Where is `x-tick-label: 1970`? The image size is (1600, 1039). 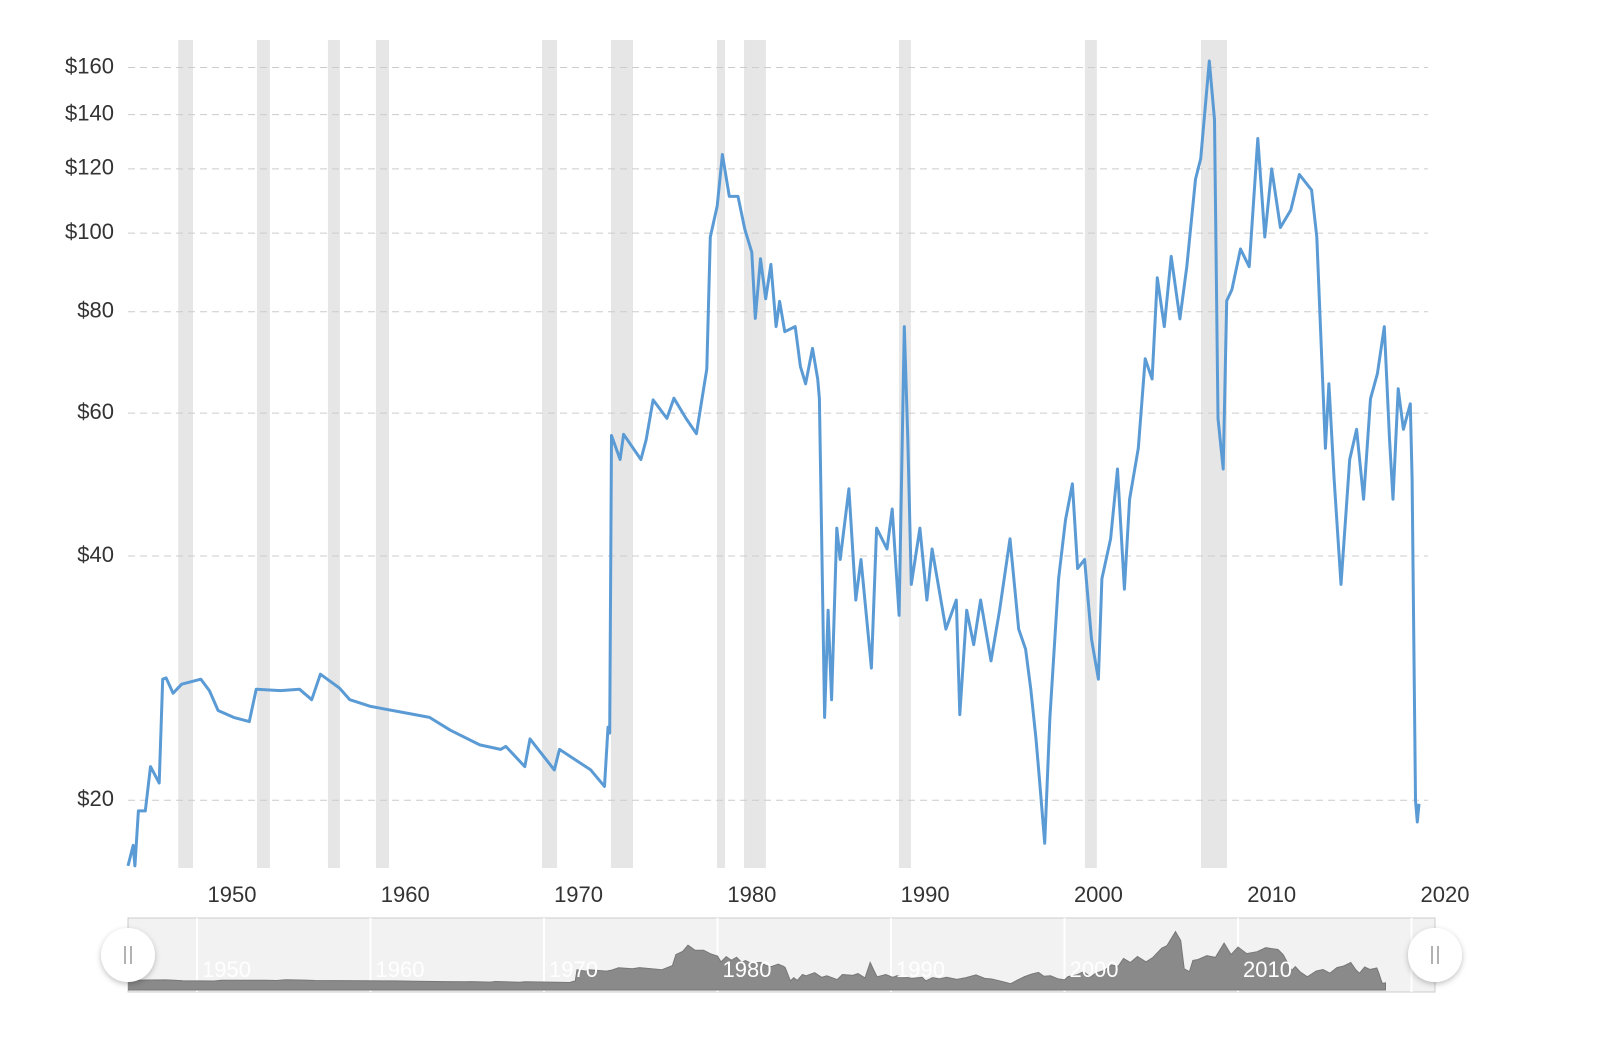 x-tick-label: 1970 is located at coordinates (578, 894).